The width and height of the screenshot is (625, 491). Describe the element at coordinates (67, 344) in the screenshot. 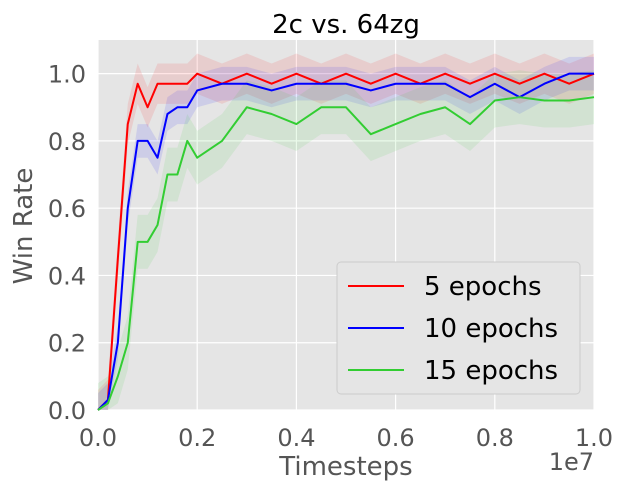

I see `y-tick-label: 0.2` at that location.